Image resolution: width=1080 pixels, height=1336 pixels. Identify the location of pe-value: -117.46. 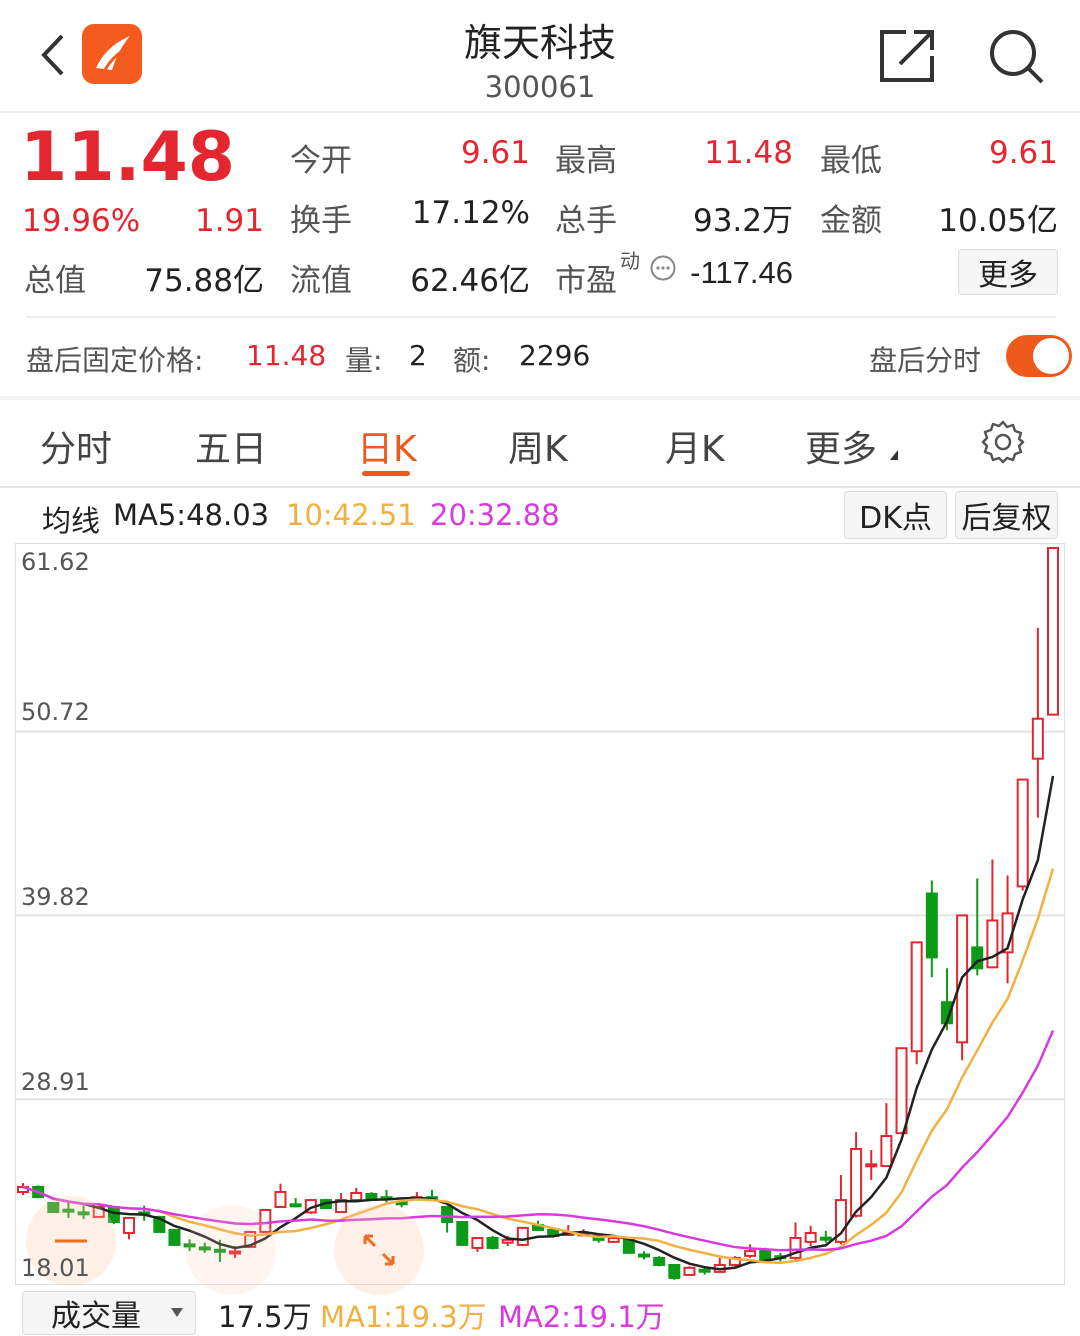
(741, 272).